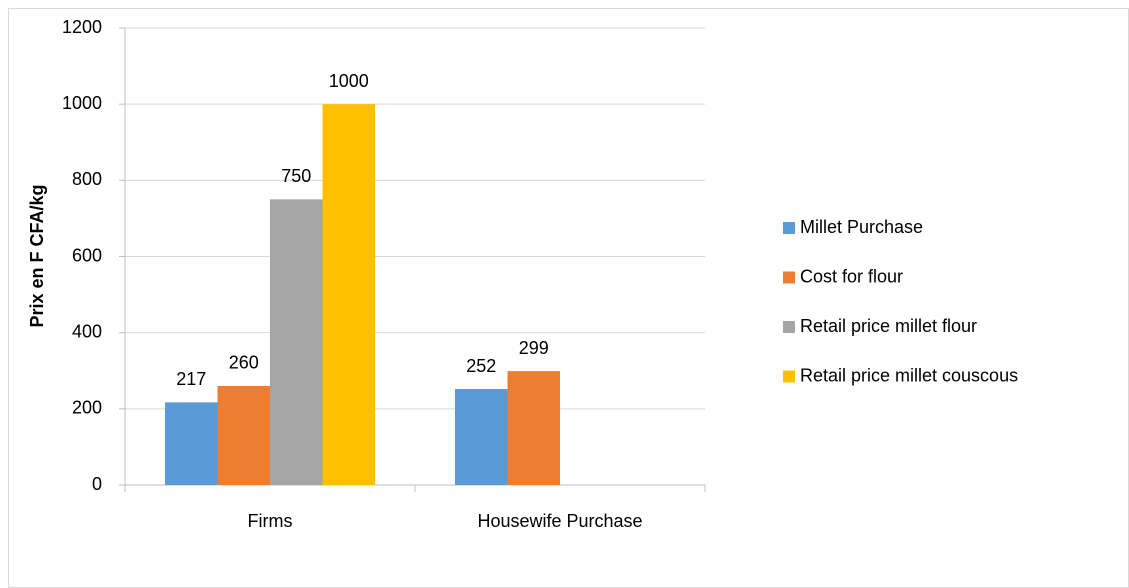 Image resolution: width=1129 pixels, height=588 pixels. What do you see at coordinates (534, 348) in the screenshot?
I see `data-label: 299` at bounding box center [534, 348].